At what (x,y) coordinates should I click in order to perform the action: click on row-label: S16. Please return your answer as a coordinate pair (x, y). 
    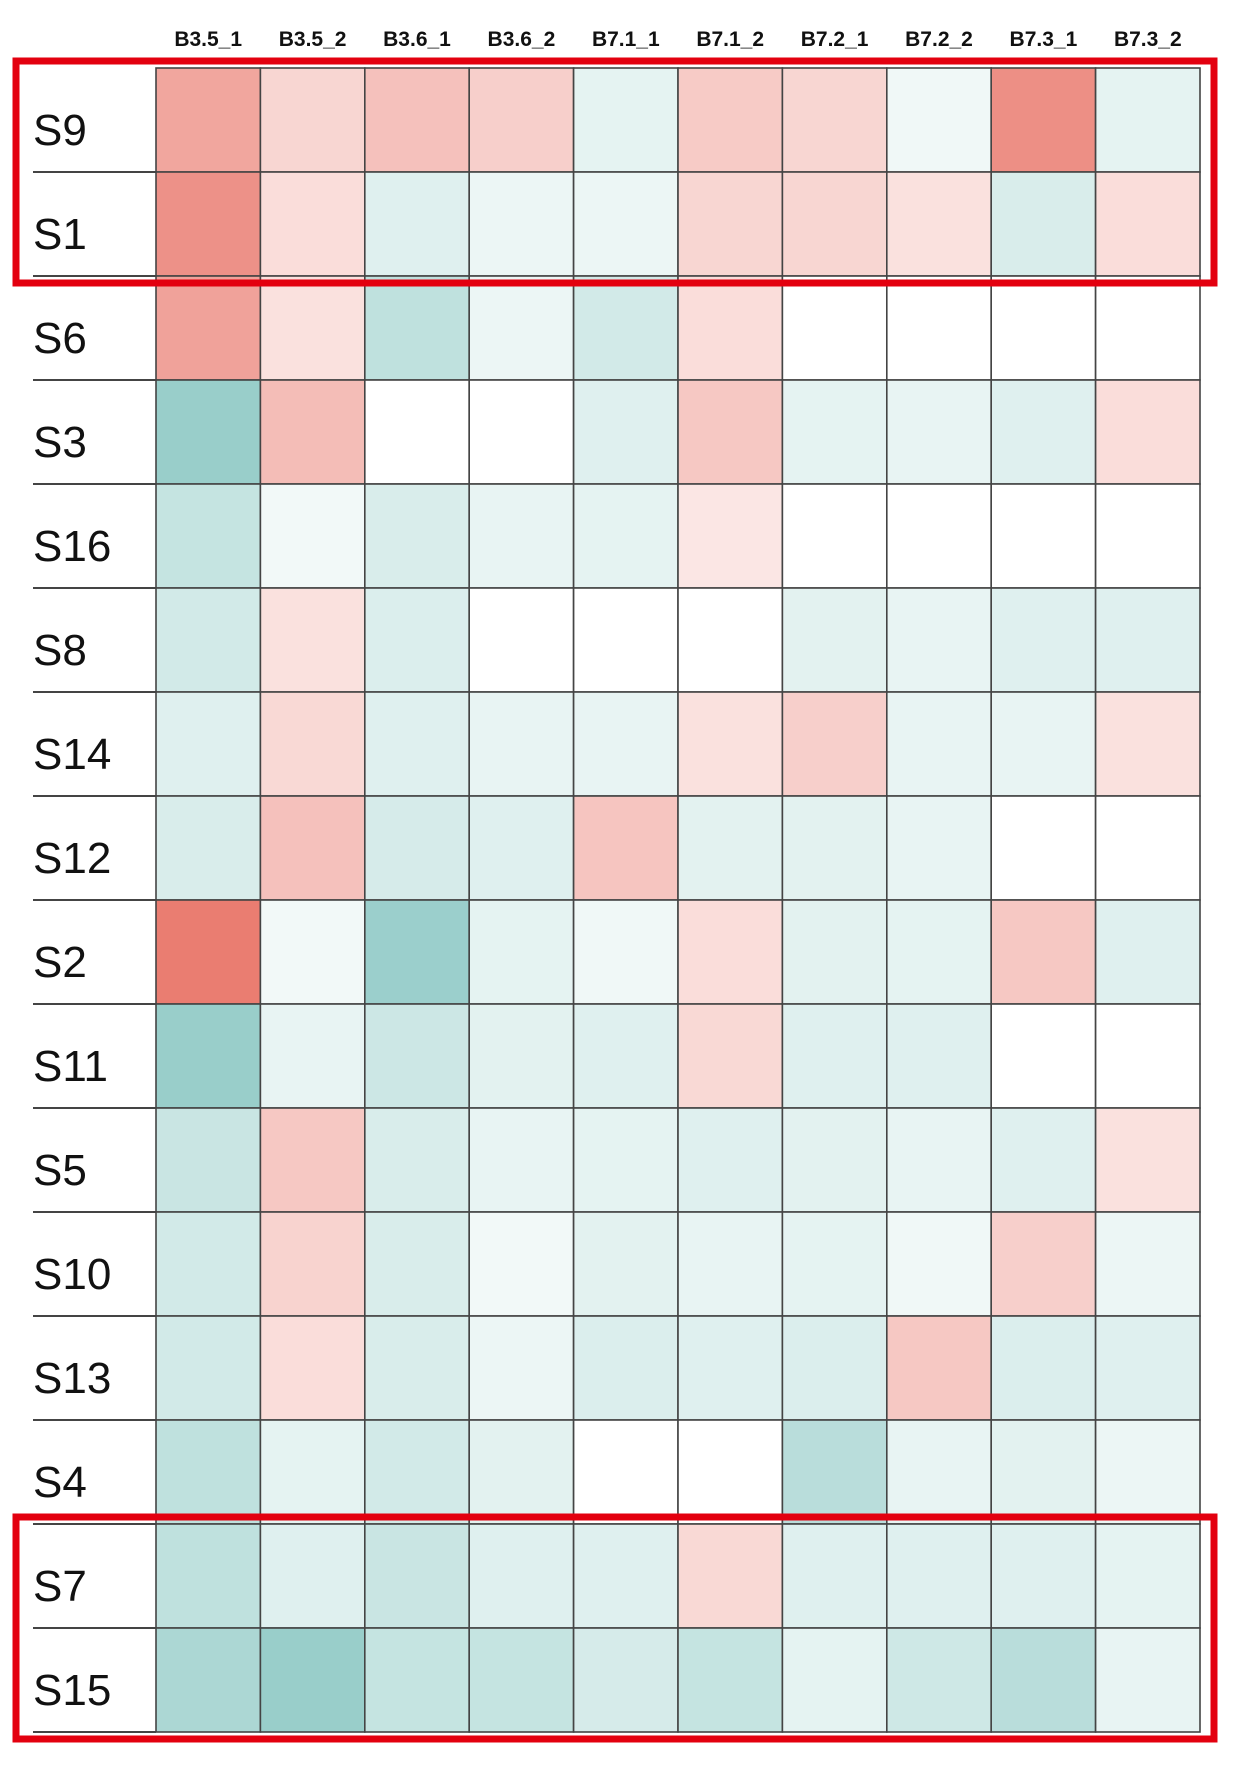
    Looking at the image, I should click on (72, 546).